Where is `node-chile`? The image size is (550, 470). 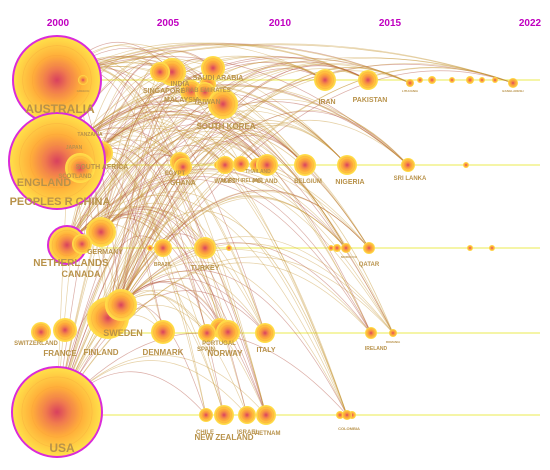
node-chile is located at coordinates (206, 415).